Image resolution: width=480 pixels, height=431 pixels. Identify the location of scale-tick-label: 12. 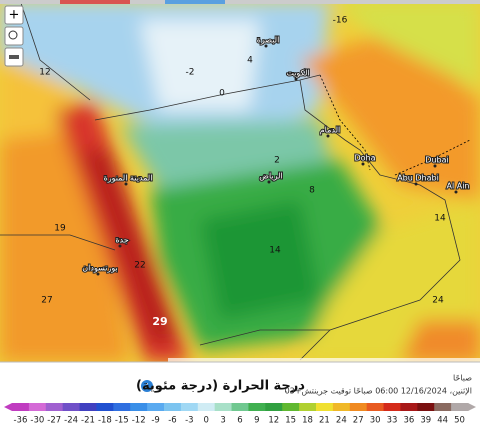
(273, 421).